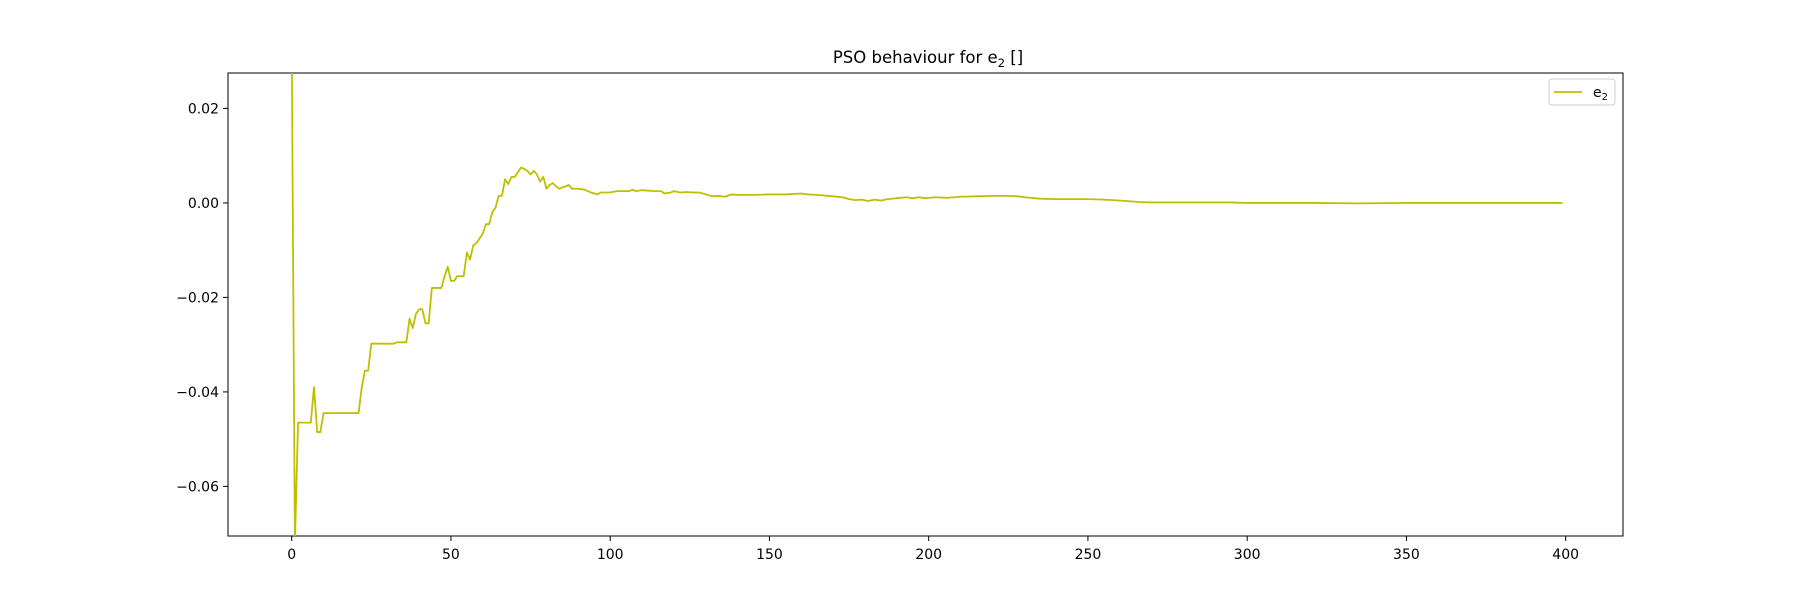 This screenshot has height=600, width=1800. What do you see at coordinates (1247, 555) in the screenshot?
I see `x-tick-label: 300` at bounding box center [1247, 555].